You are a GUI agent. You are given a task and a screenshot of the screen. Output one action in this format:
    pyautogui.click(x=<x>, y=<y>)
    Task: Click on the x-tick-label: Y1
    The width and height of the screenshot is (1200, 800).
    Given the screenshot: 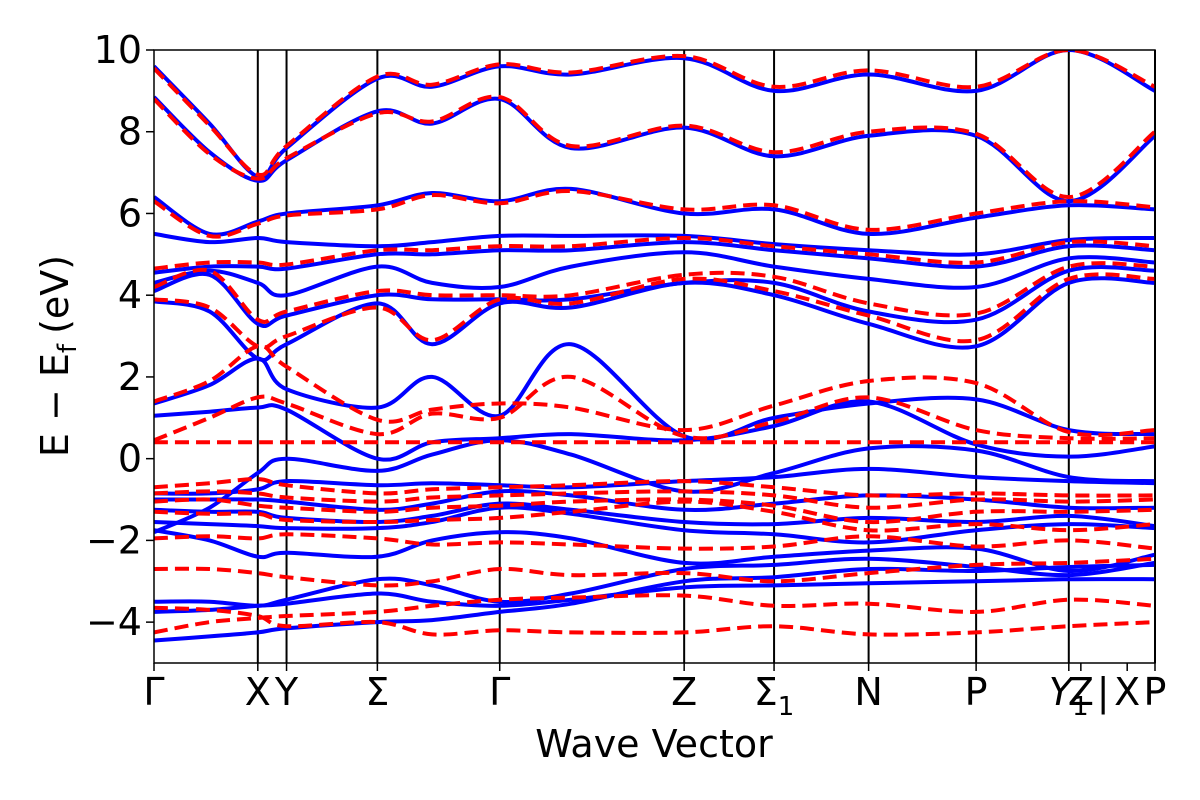 What is the action you would take?
    pyautogui.click(x=1069, y=696)
    